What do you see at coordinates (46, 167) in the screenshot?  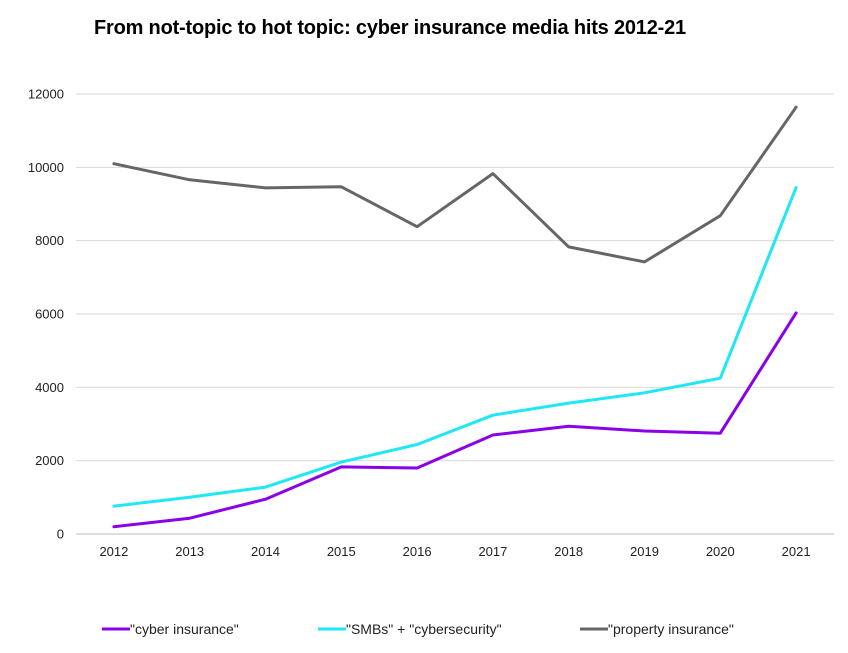 I see `y-tick-label: 10000` at bounding box center [46, 167].